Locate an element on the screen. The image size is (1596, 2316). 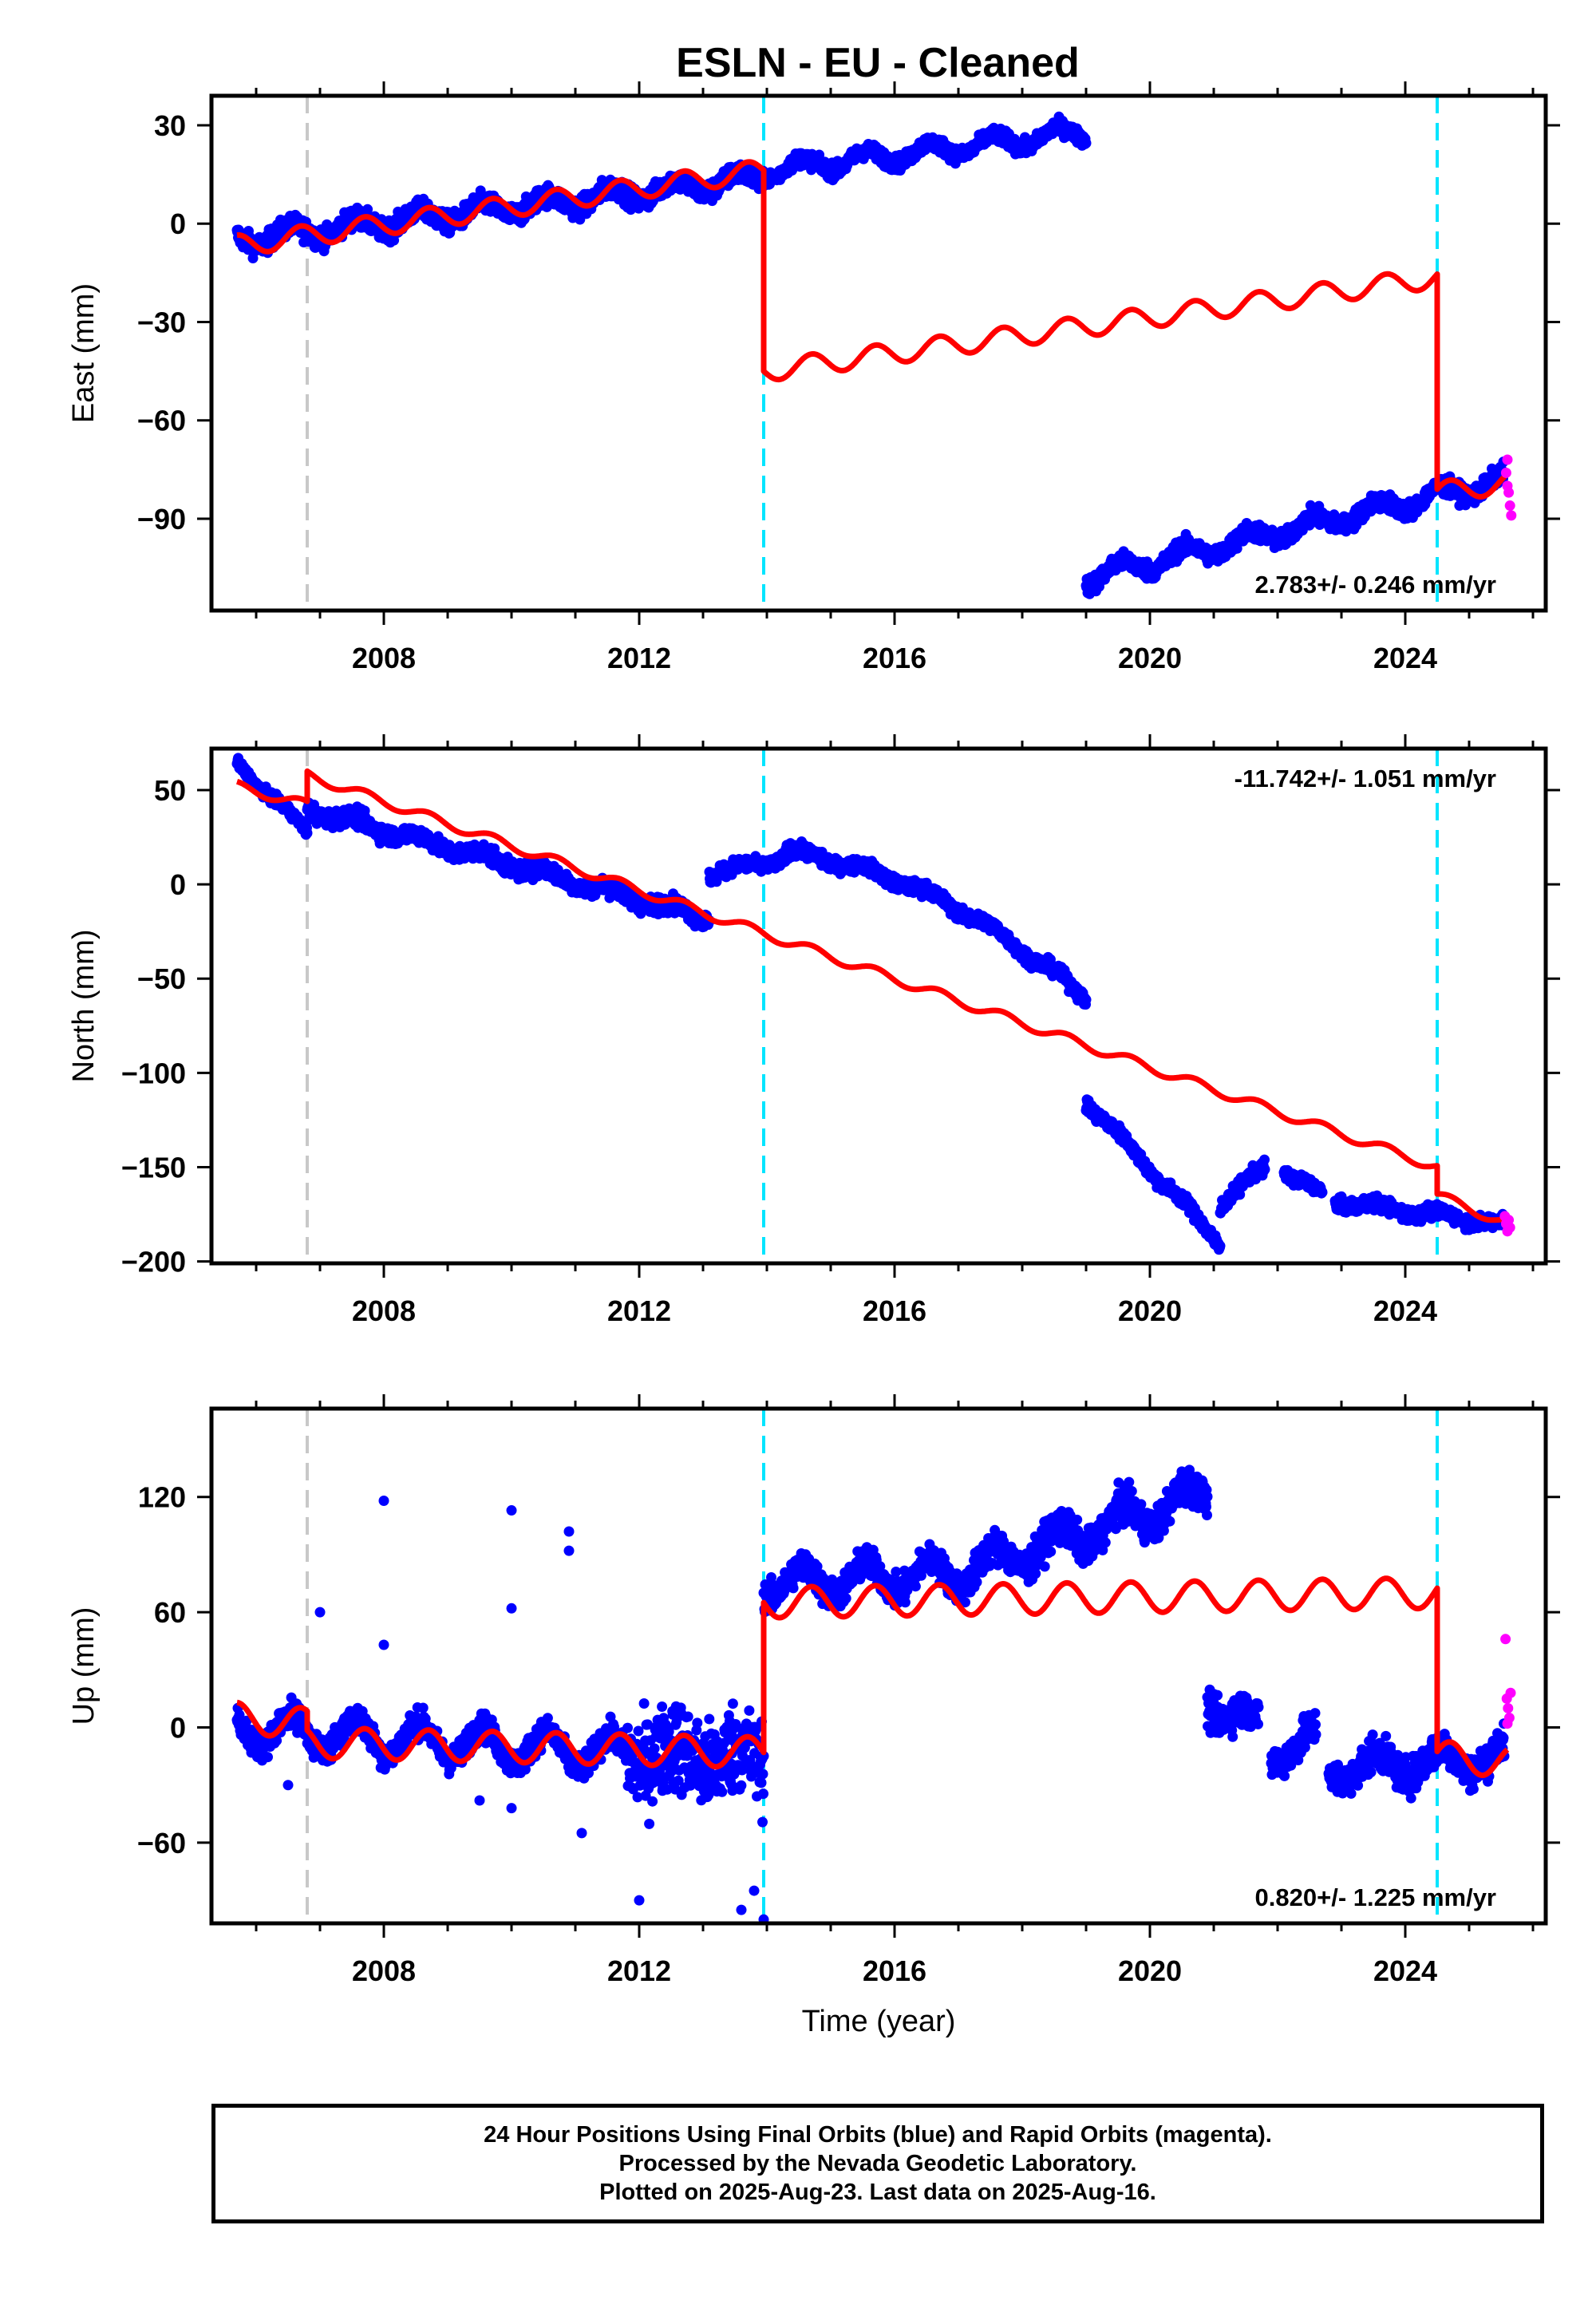
x-tick-label: 2012 is located at coordinates (639, 658).